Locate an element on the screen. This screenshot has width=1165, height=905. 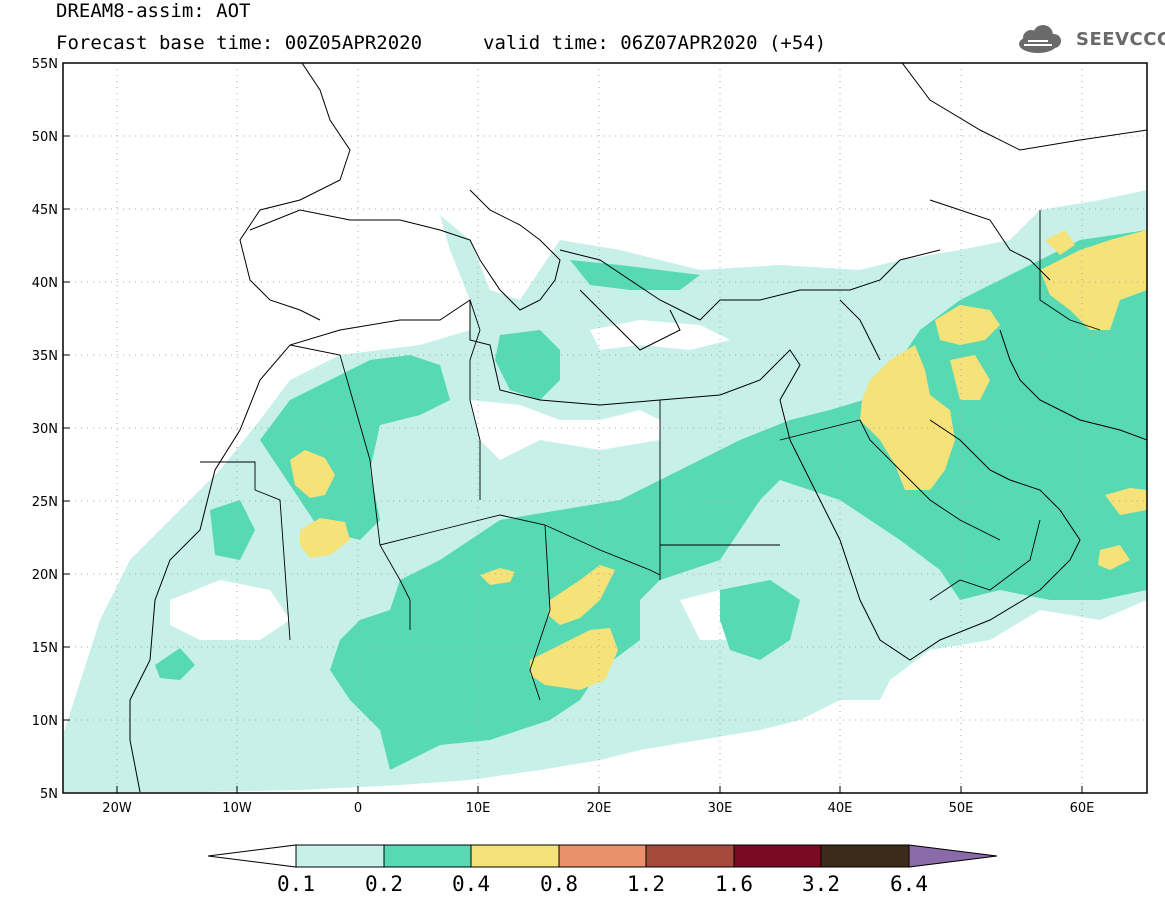
lon-label: 60E is located at coordinates (1082, 808).